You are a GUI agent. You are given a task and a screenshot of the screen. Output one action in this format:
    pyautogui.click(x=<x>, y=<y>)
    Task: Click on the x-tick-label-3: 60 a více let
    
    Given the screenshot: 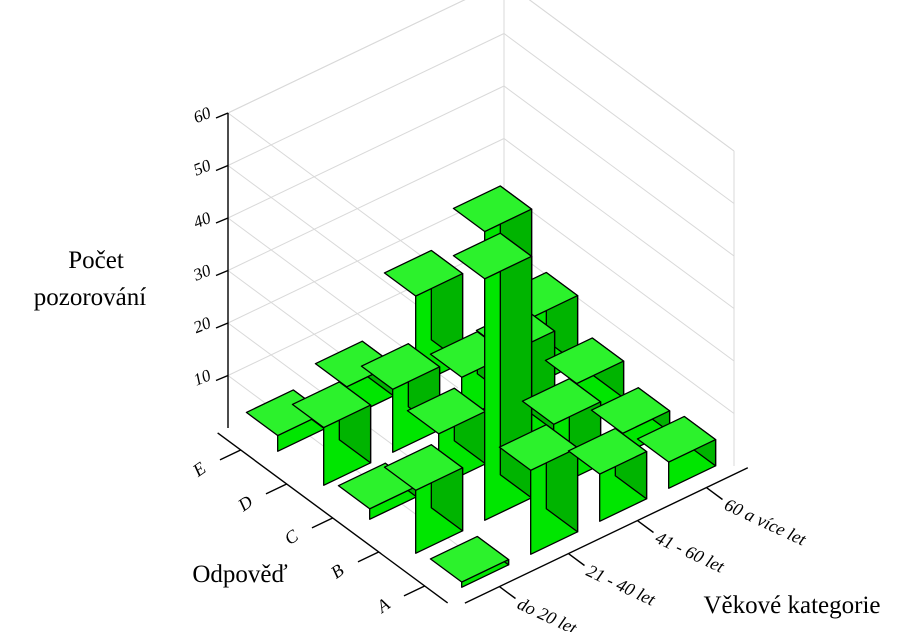 What is the action you would take?
    pyautogui.click(x=765, y=522)
    